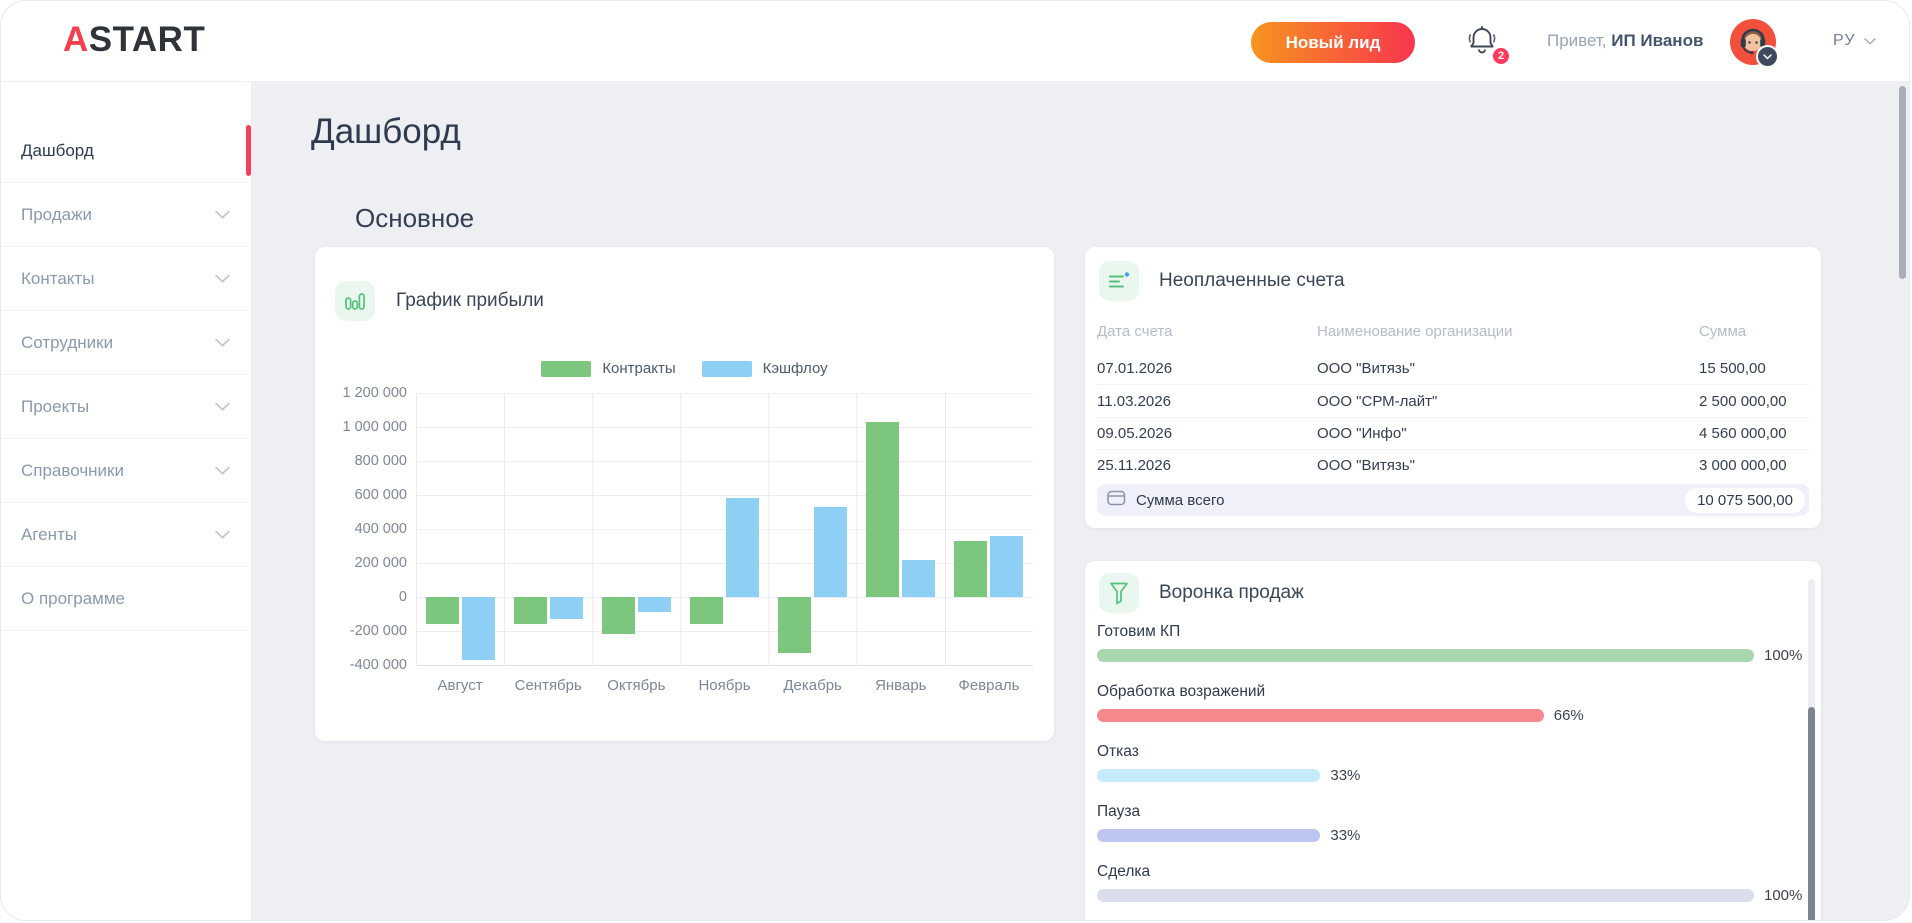 The width and height of the screenshot is (1912, 923). Describe the element at coordinates (126, 471) in the screenshot. I see `sidebar-item-directories: Справочники` at that location.